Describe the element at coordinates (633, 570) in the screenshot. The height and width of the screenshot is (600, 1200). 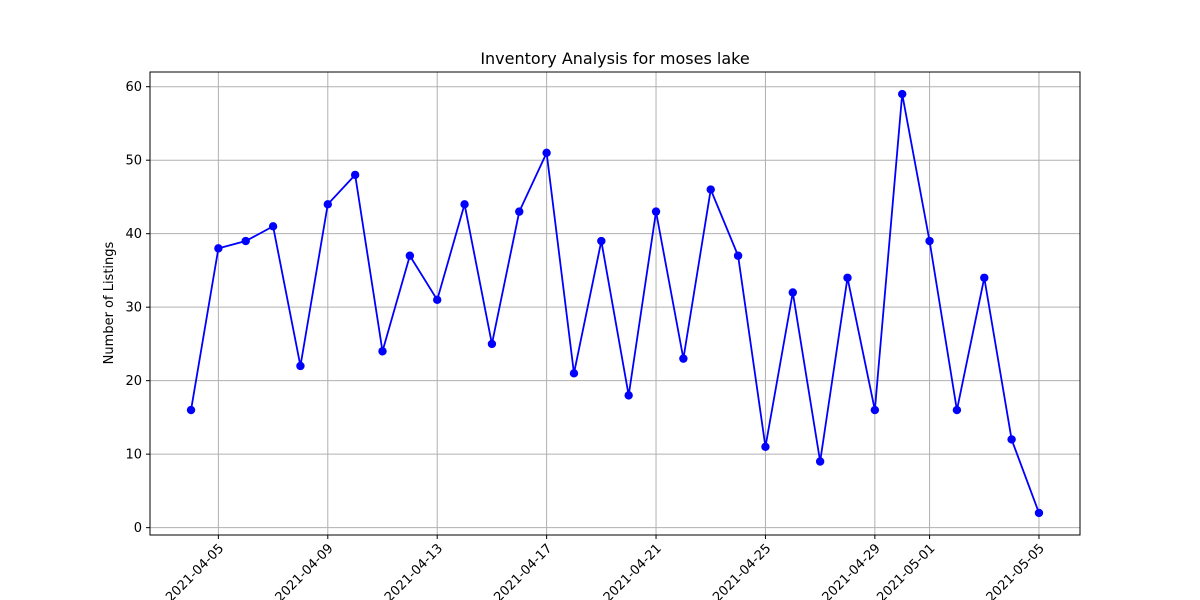
I see `x-tick-label: 2021-04-21` at that location.